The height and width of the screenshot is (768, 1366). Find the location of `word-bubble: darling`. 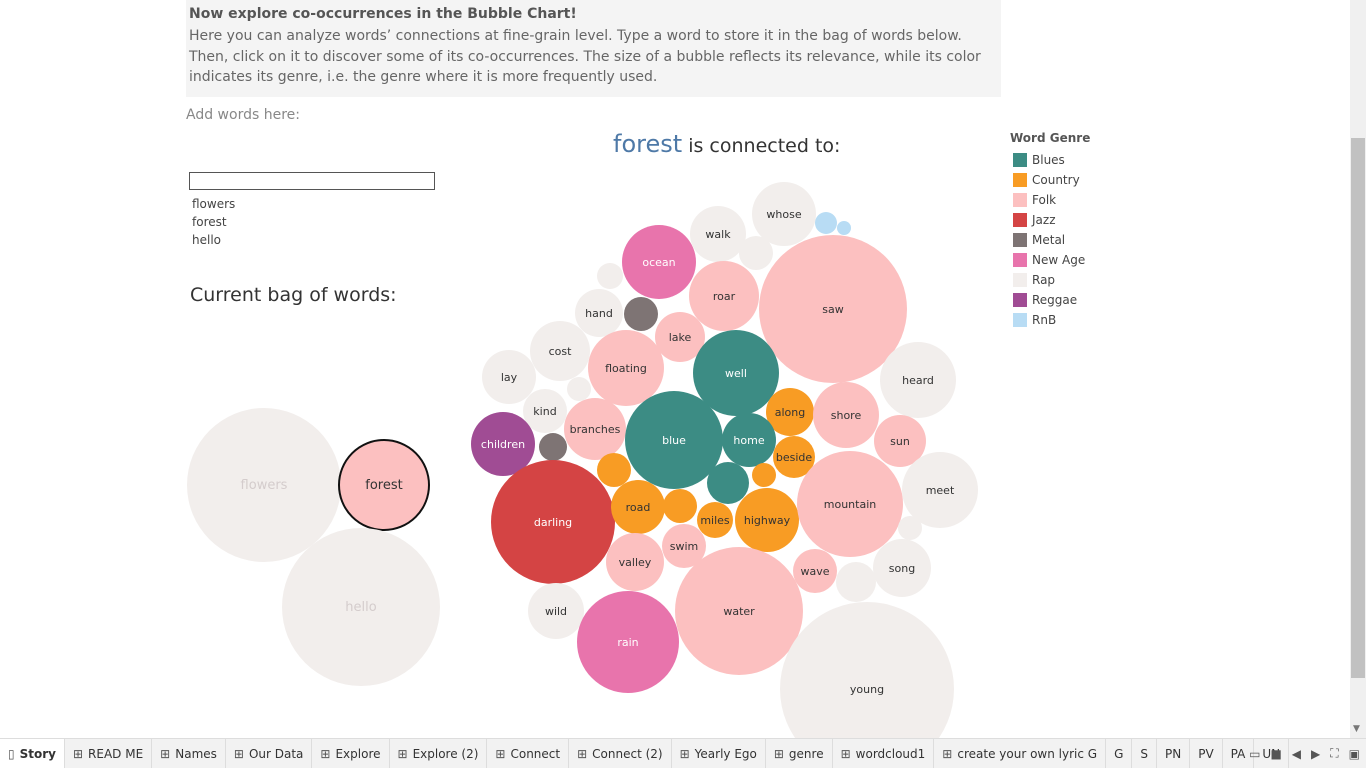

word-bubble: darling is located at coordinates (553, 522).